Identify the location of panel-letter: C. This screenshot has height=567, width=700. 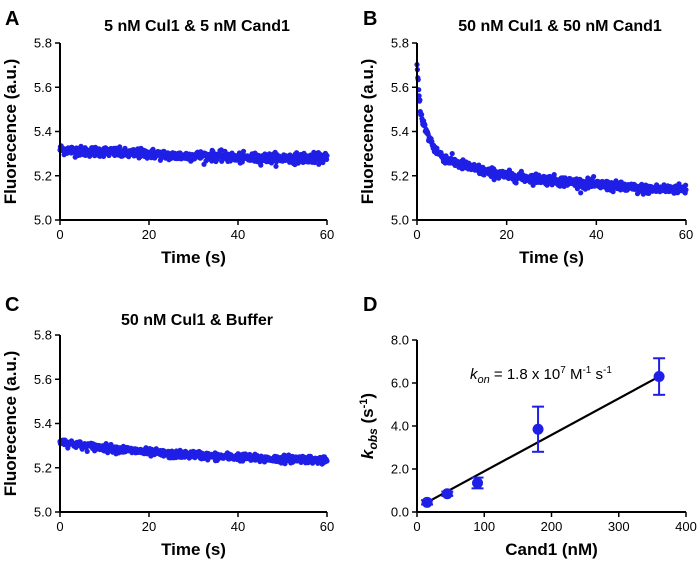
(12, 305).